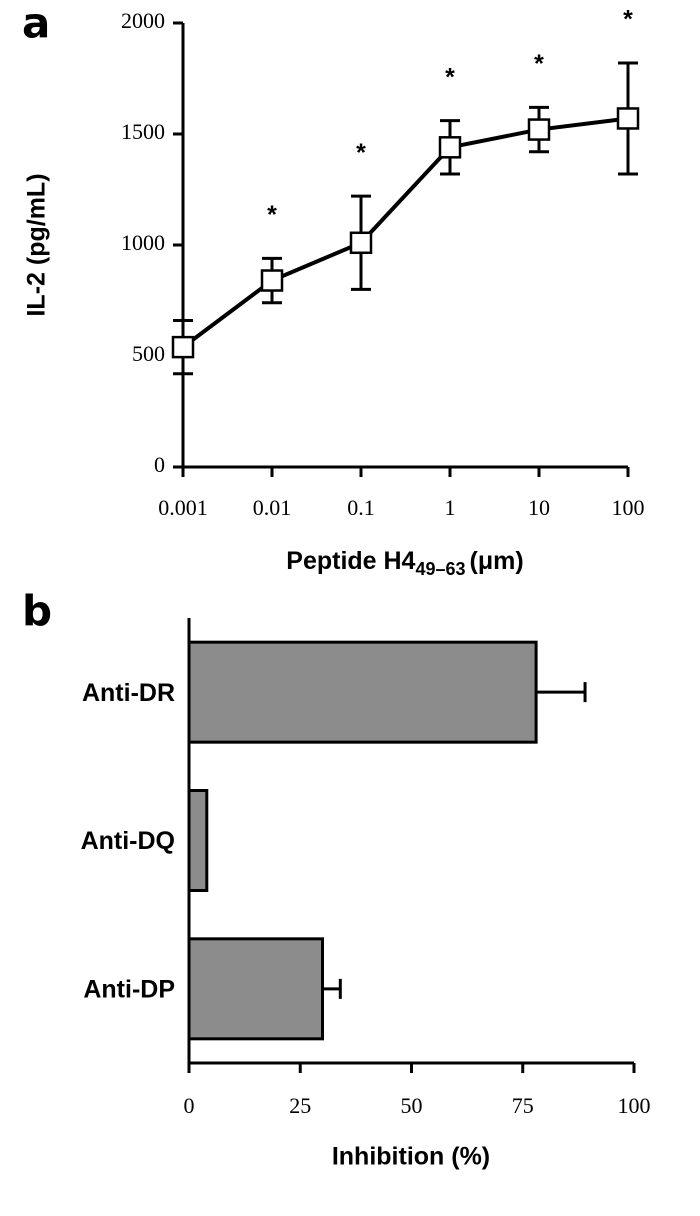  I want to click on y-tick-label: Anti-DQ, so click(128, 841).